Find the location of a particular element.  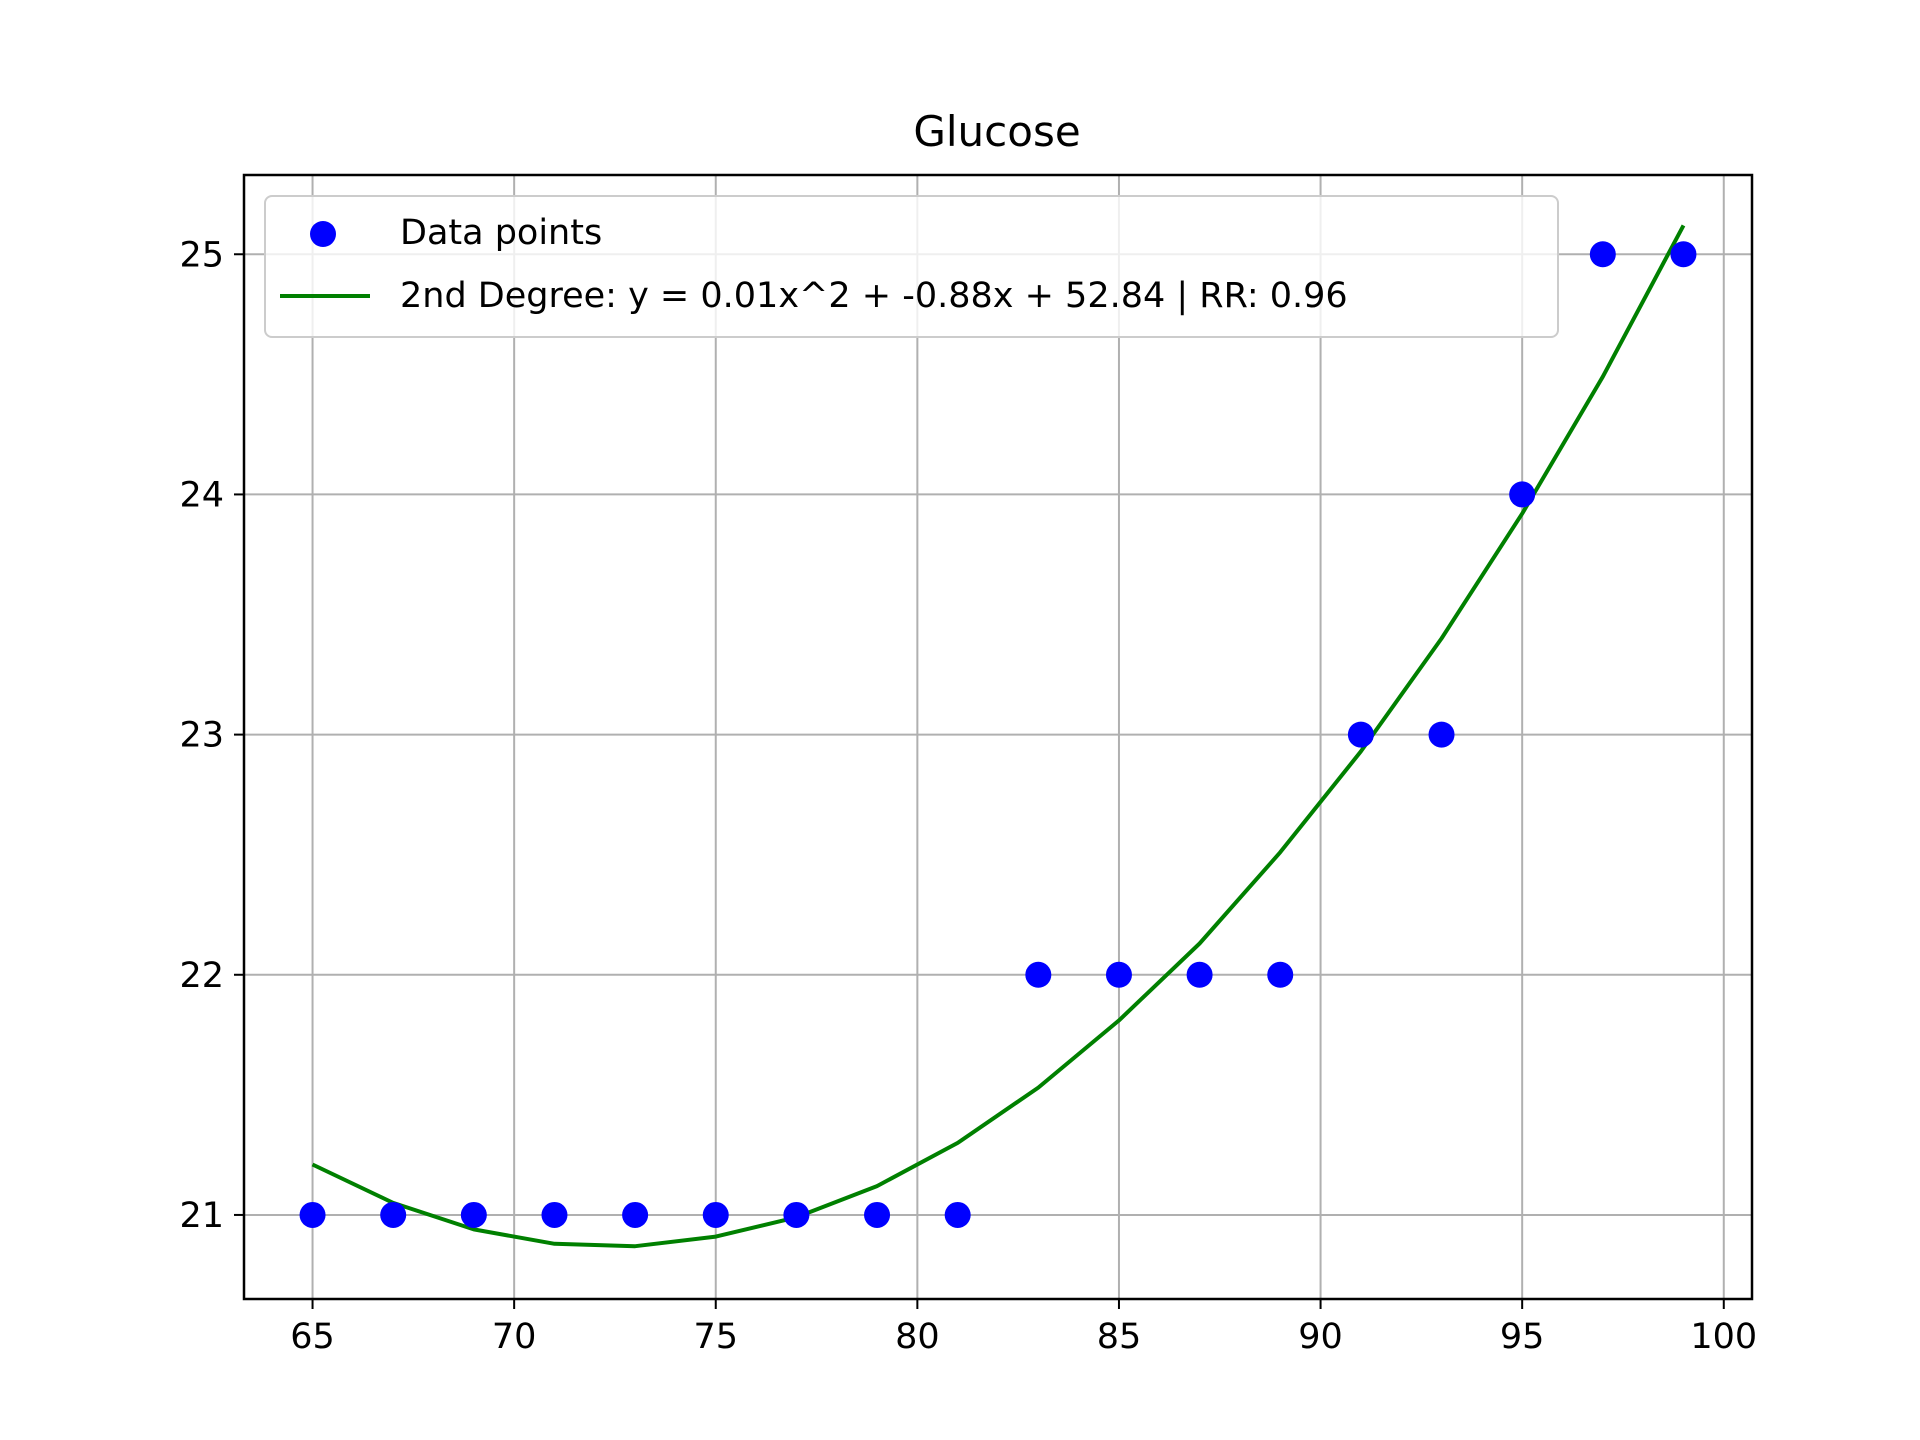

y-tick-label: 23 is located at coordinates (201, 736).